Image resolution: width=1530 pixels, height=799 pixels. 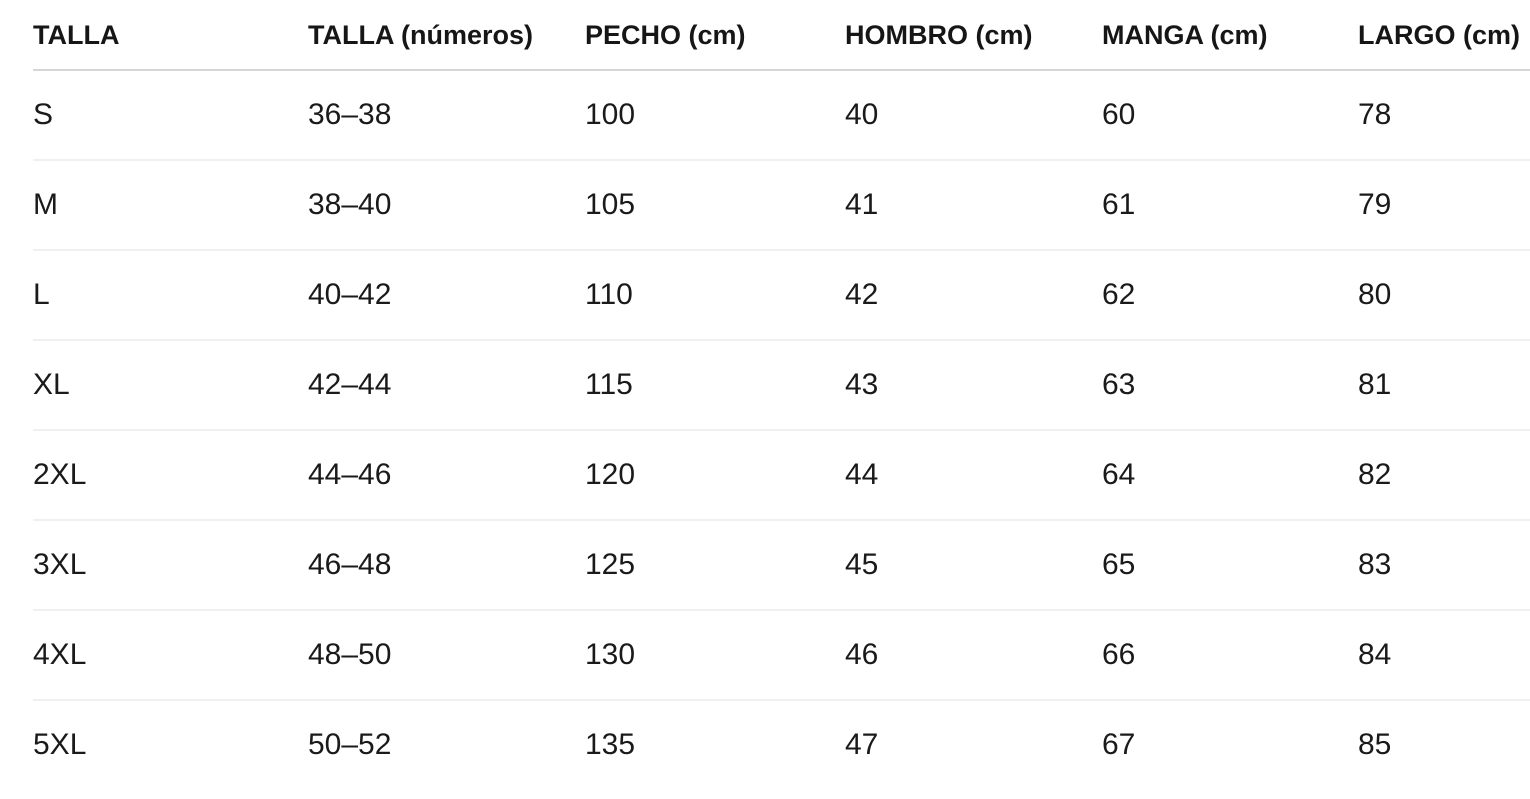 What do you see at coordinates (170, 115) in the screenshot?
I see `cell-talla: S` at bounding box center [170, 115].